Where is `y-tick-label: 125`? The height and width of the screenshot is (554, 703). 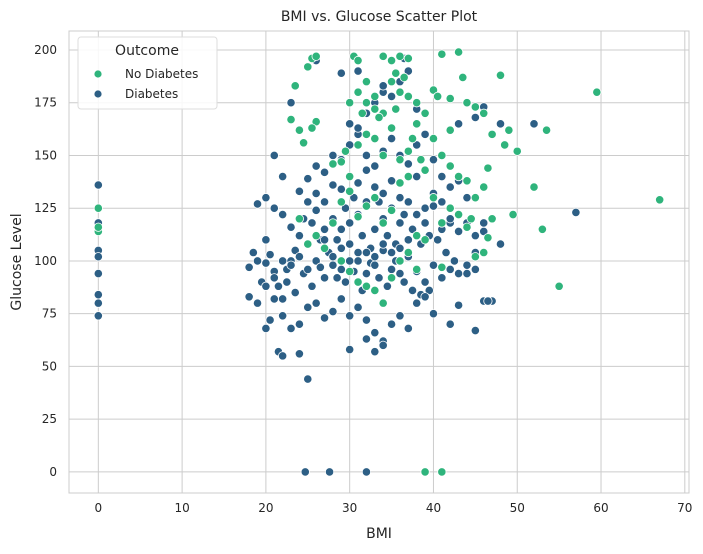
y-tick-label: 125 is located at coordinates (45, 208).